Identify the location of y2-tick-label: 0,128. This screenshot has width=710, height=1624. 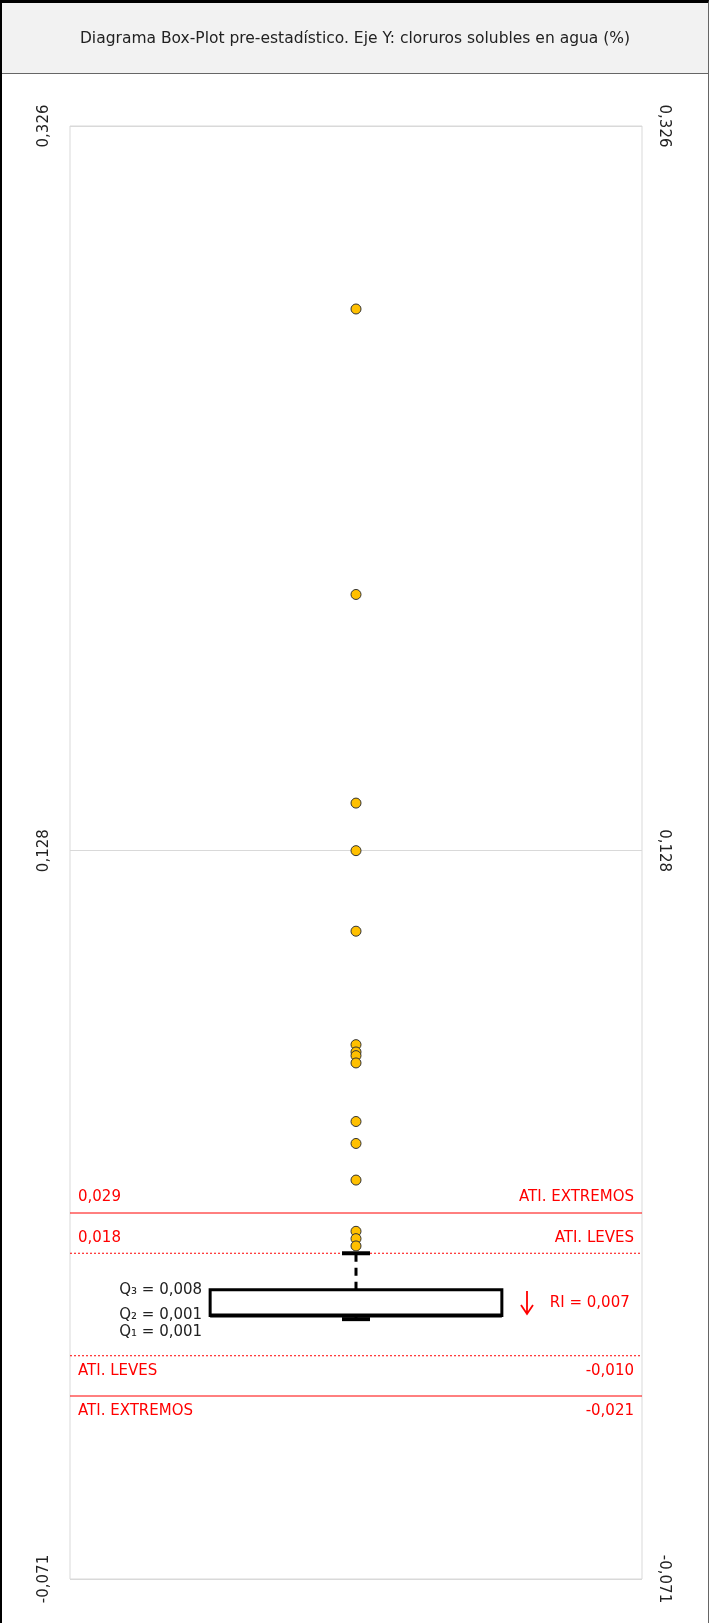
(665, 851).